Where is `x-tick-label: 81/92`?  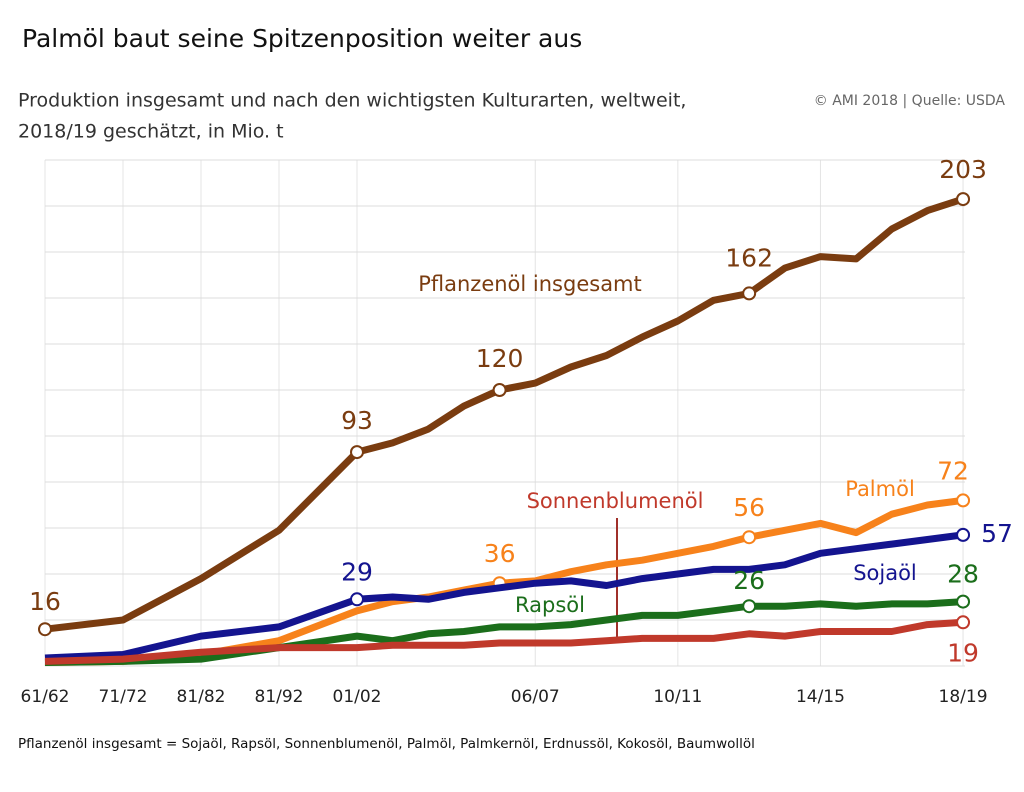
x-tick-label: 81/92 is located at coordinates (279, 697).